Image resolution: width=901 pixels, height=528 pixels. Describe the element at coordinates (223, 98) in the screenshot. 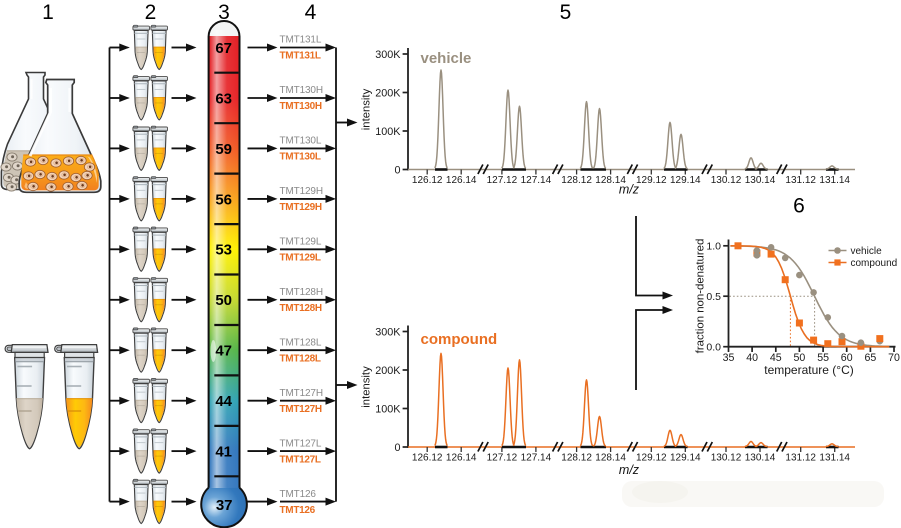

I see `svg-text: 63` at that location.